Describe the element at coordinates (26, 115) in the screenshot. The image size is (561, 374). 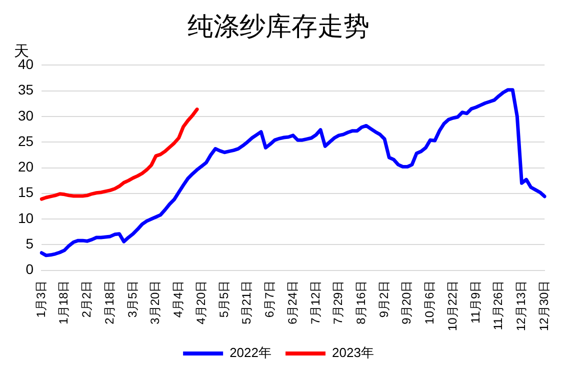
I see `y-tick-label: 30` at that location.